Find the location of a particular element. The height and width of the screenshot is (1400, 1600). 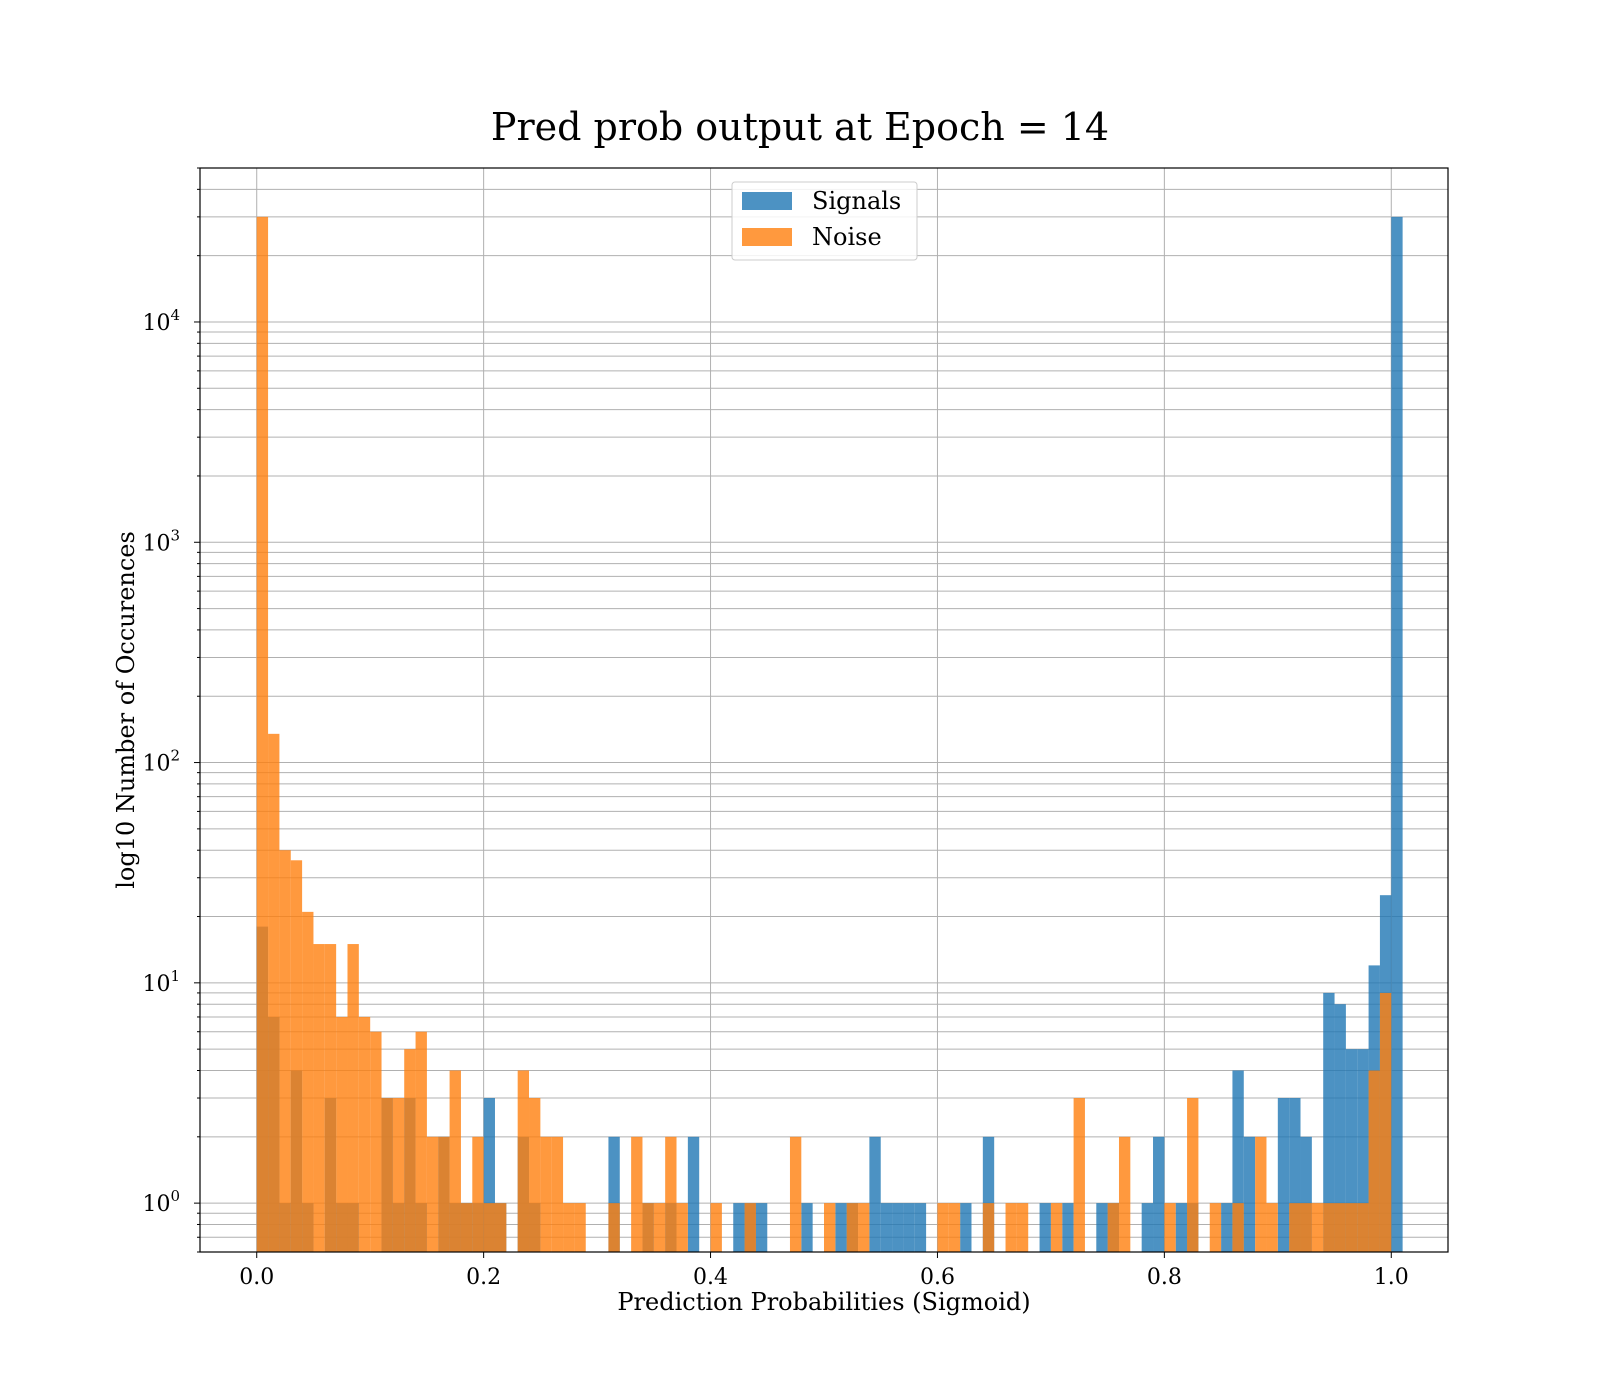

legend-label-noise: Noise is located at coordinates (847, 237).